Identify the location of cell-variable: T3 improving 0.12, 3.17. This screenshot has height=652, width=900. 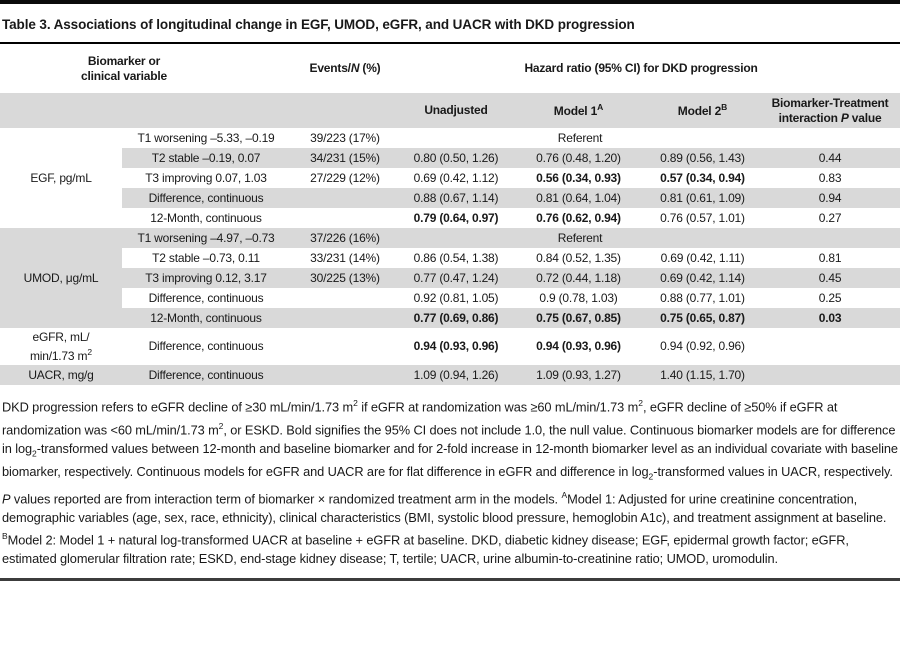
(206, 277).